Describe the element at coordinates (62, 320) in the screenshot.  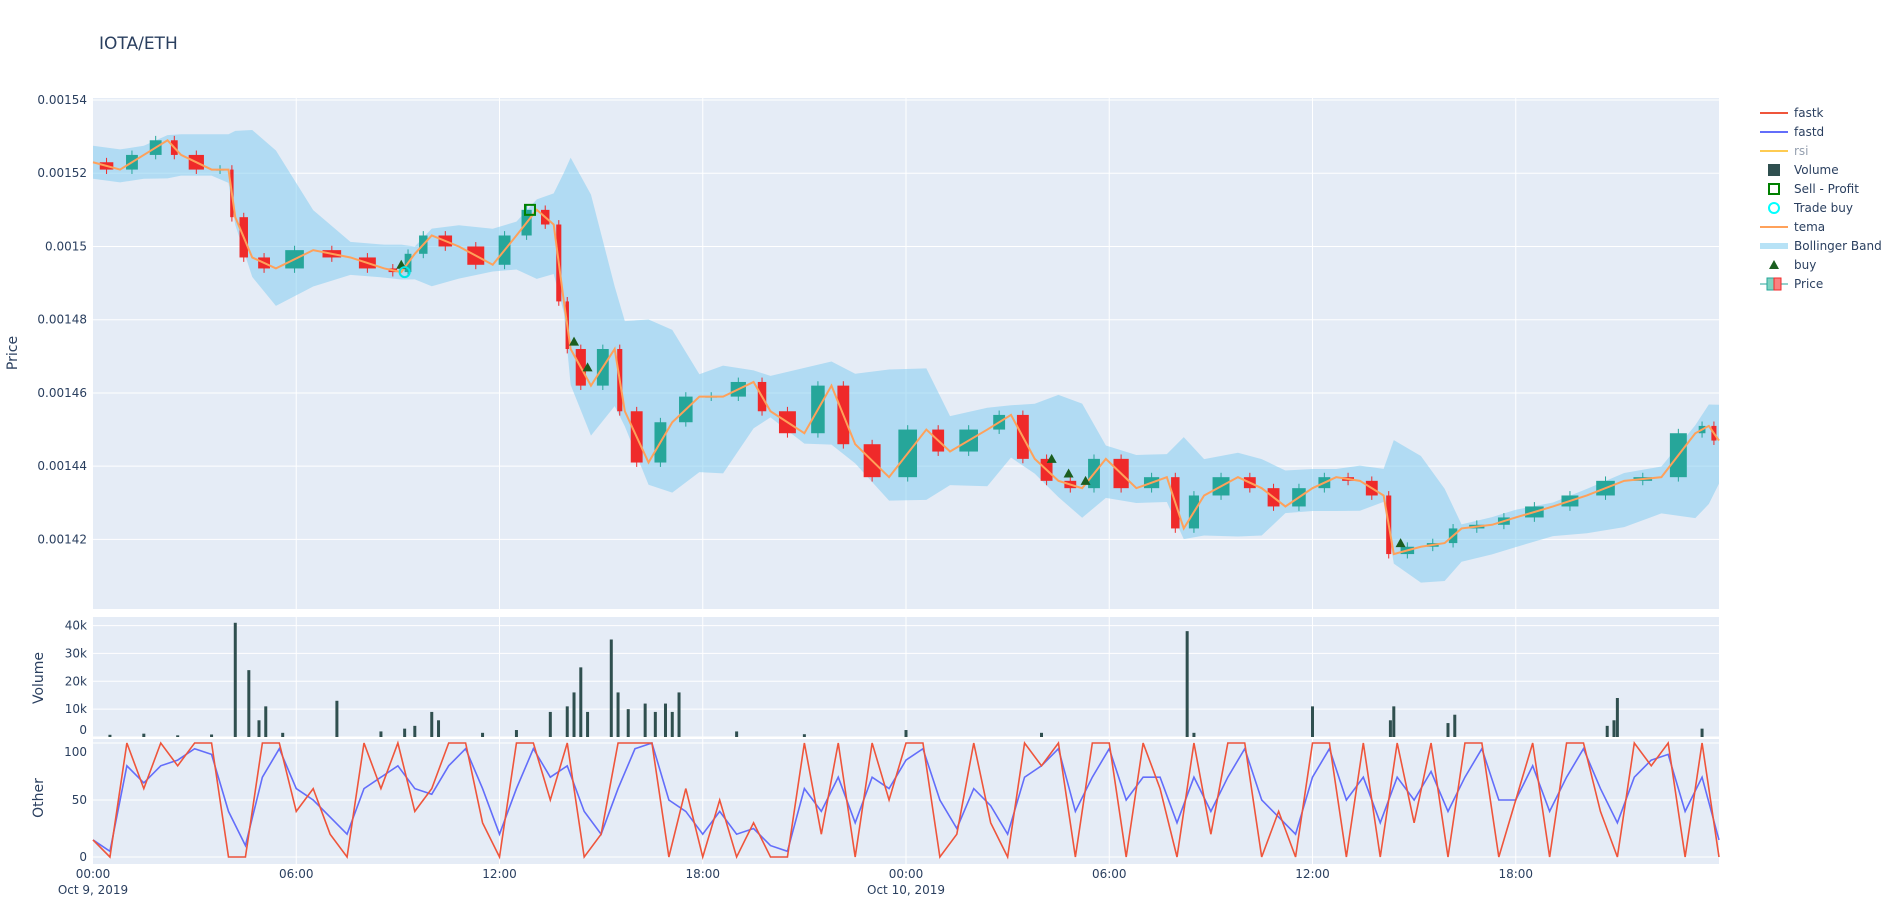
I see `price-tick-label: 0.00148` at that location.